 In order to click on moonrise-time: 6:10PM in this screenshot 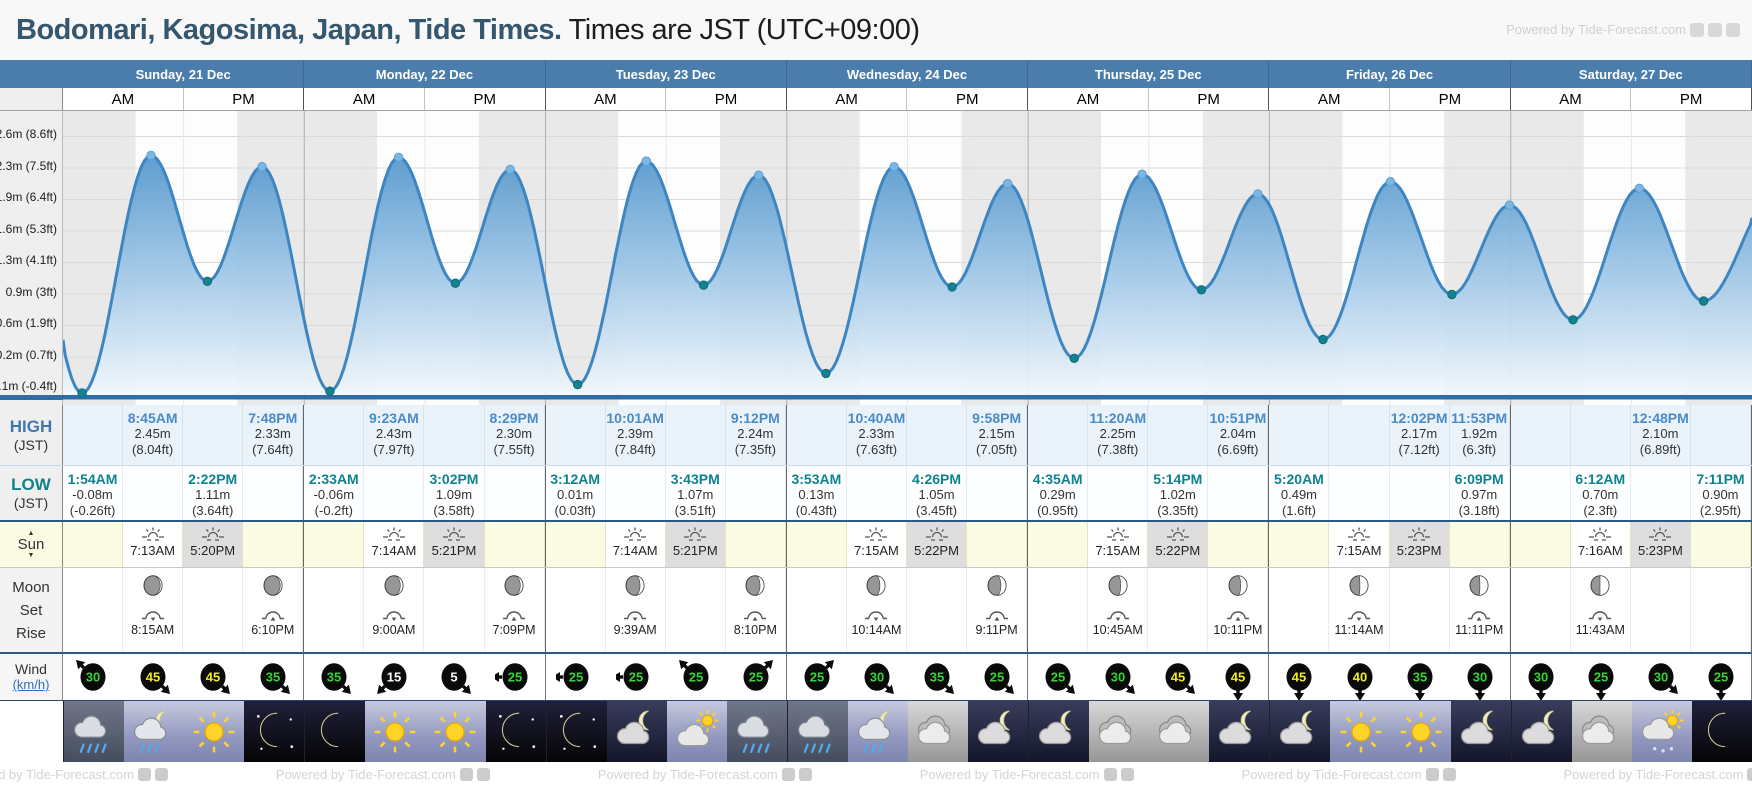, I will do `click(273, 630)`.